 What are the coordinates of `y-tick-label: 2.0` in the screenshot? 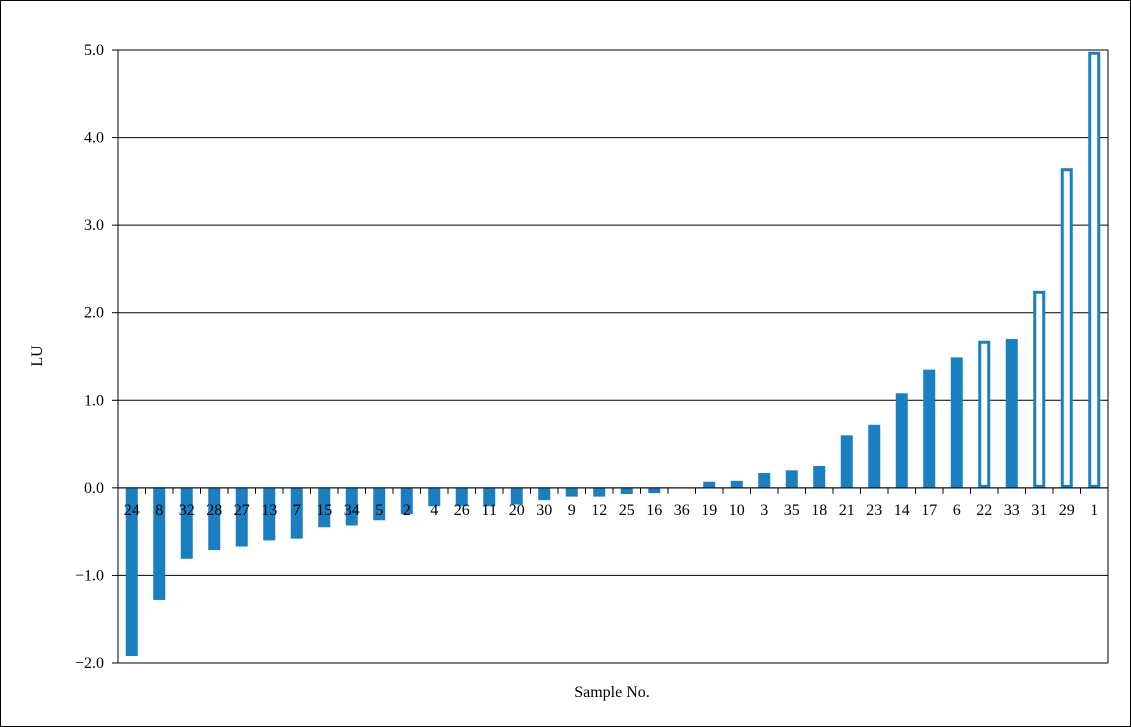 It's located at (94, 313).